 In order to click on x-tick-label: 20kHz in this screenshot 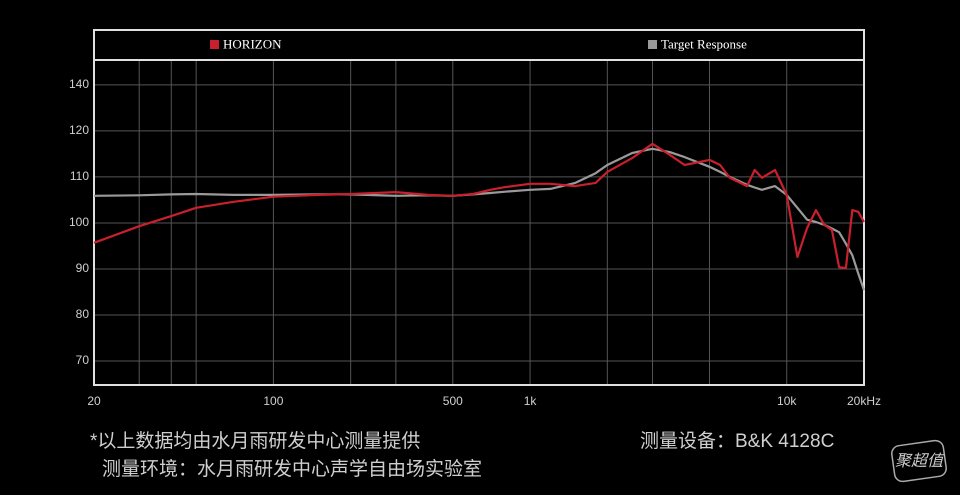, I will do `click(864, 401)`.